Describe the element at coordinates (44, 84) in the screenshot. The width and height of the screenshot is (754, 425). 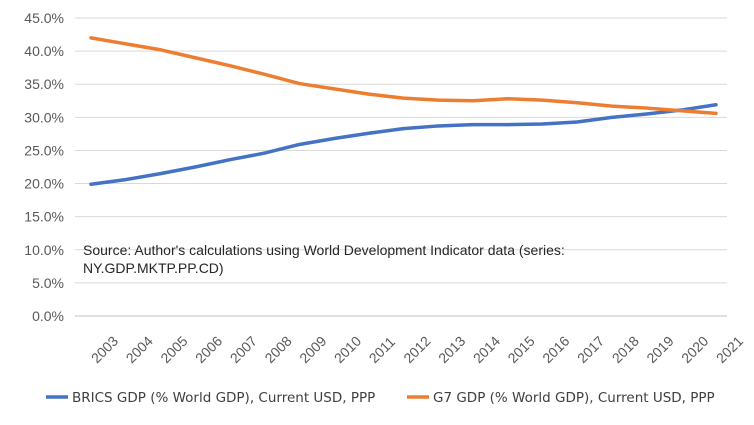
I see `y-tick-label: 35.0%` at that location.